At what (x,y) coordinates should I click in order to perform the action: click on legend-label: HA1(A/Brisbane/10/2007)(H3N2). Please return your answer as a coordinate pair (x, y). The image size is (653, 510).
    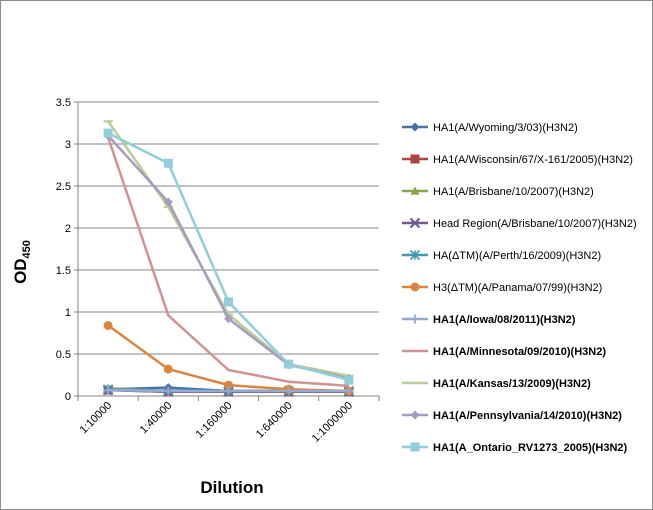
    Looking at the image, I should click on (513, 192).